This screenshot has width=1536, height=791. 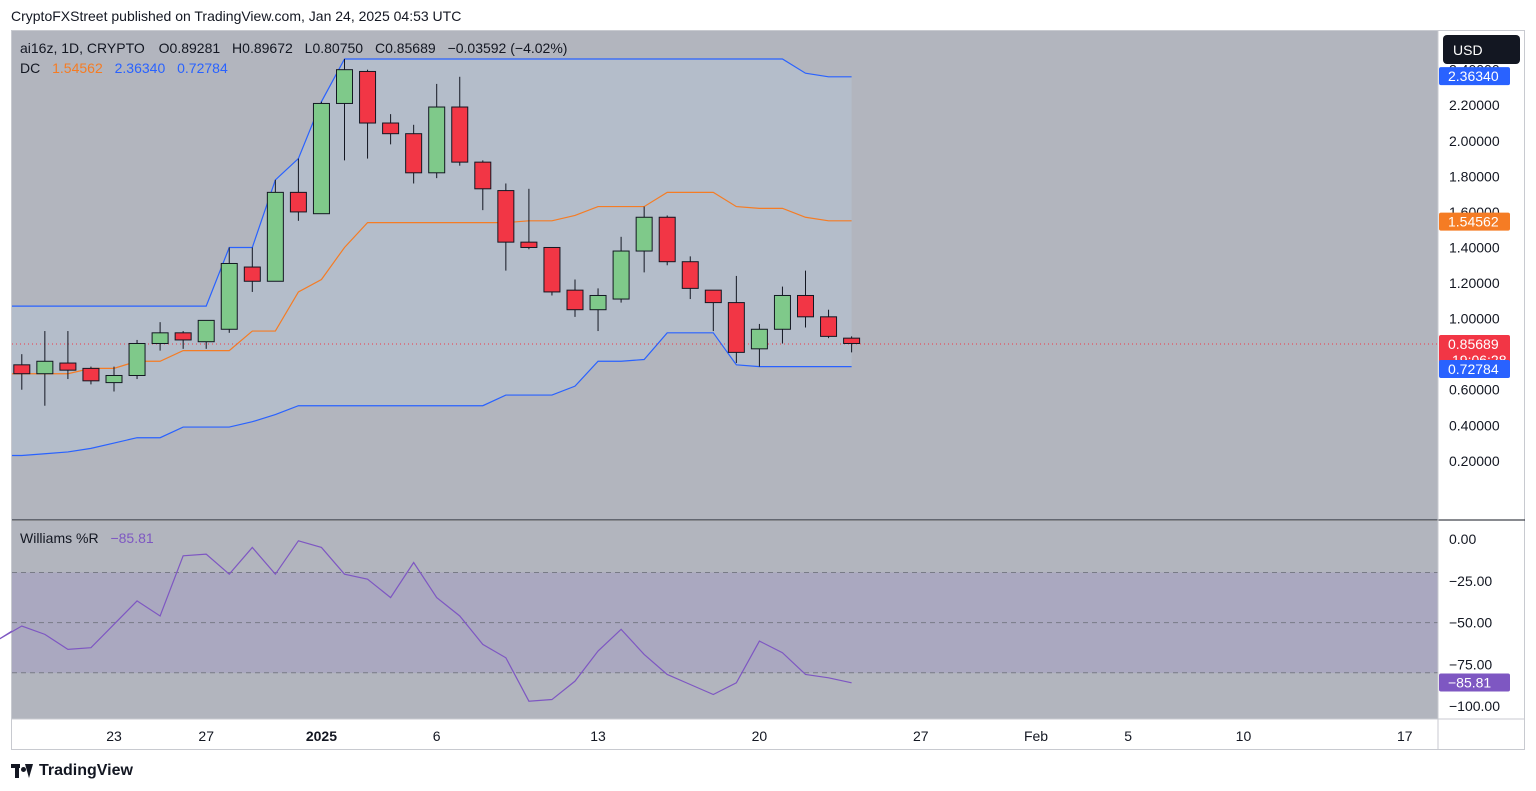 What do you see at coordinates (1474, 141) in the screenshot?
I see `price-tick-label: 2.00000` at bounding box center [1474, 141].